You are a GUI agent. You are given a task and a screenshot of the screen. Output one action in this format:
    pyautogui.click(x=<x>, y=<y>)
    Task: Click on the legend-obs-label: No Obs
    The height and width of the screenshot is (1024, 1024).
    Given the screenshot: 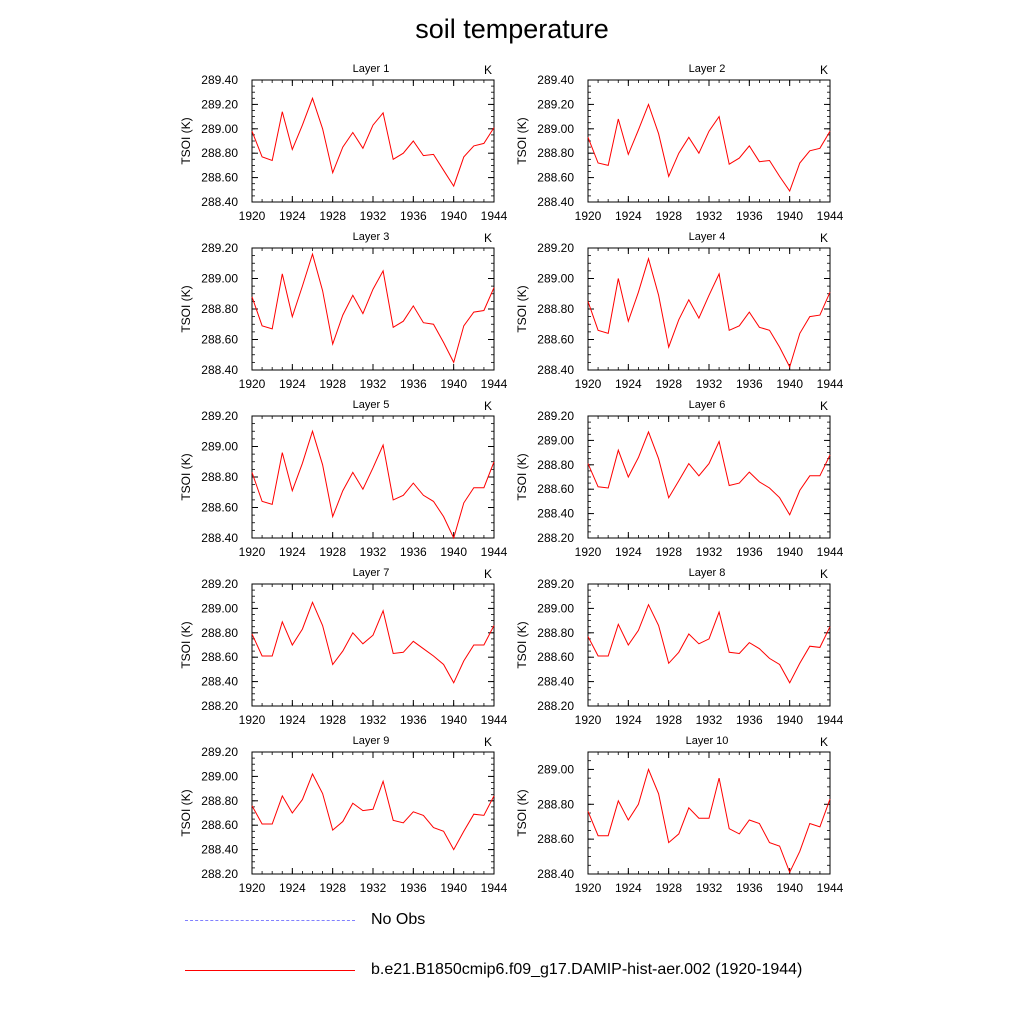 What is the action you would take?
    pyautogui.click(x=398, y=919)
    